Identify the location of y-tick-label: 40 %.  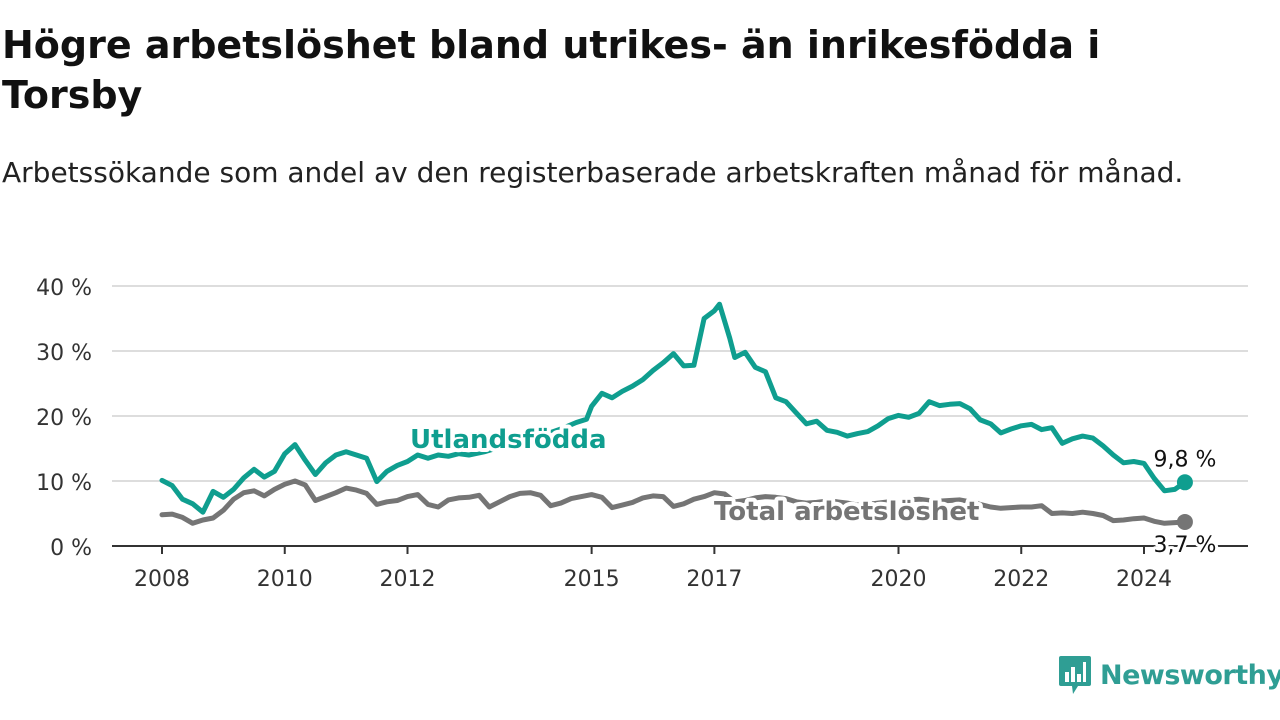
(64, 288).